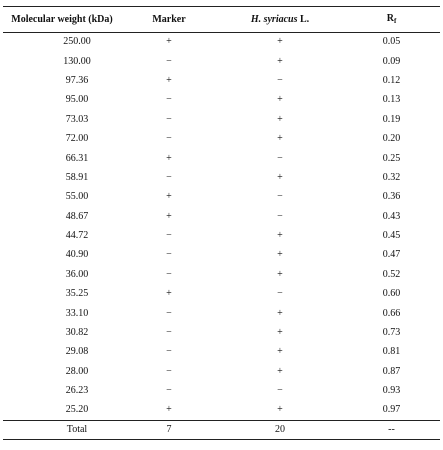 This screenshot has height=450, width=443. What do you see at coordinates (62, 177) in the screenshot?
I see `cell-molecular-weight: 58.91` at bounding box center [62, 177].